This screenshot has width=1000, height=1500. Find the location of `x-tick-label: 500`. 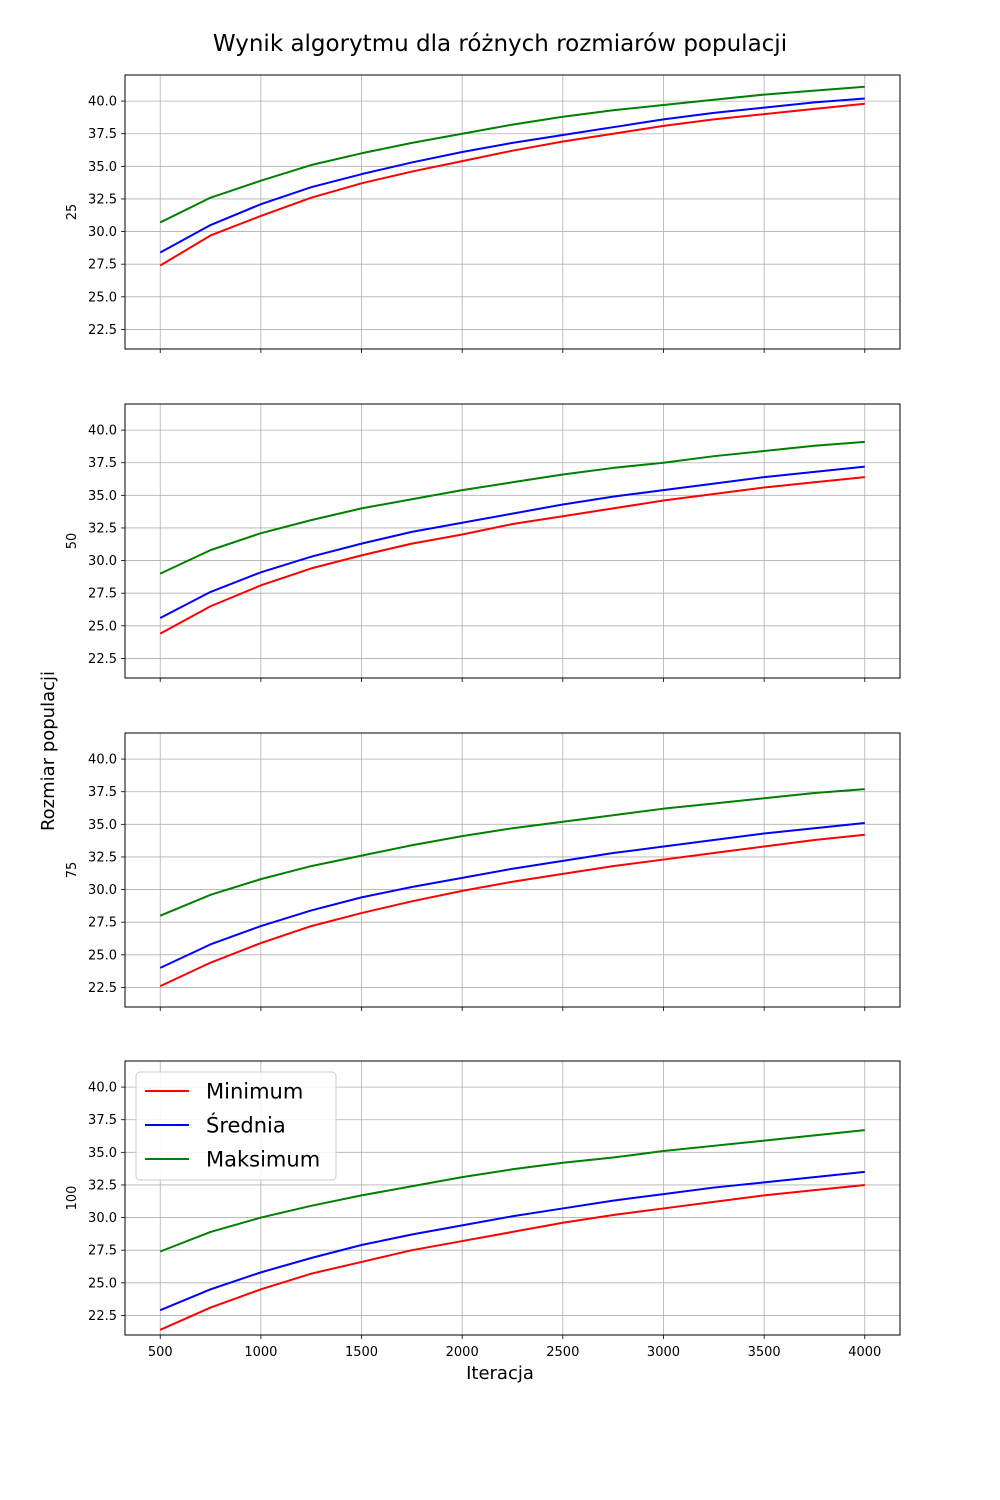

x-tick-label: 500 is located at coordinates (160, 1352).